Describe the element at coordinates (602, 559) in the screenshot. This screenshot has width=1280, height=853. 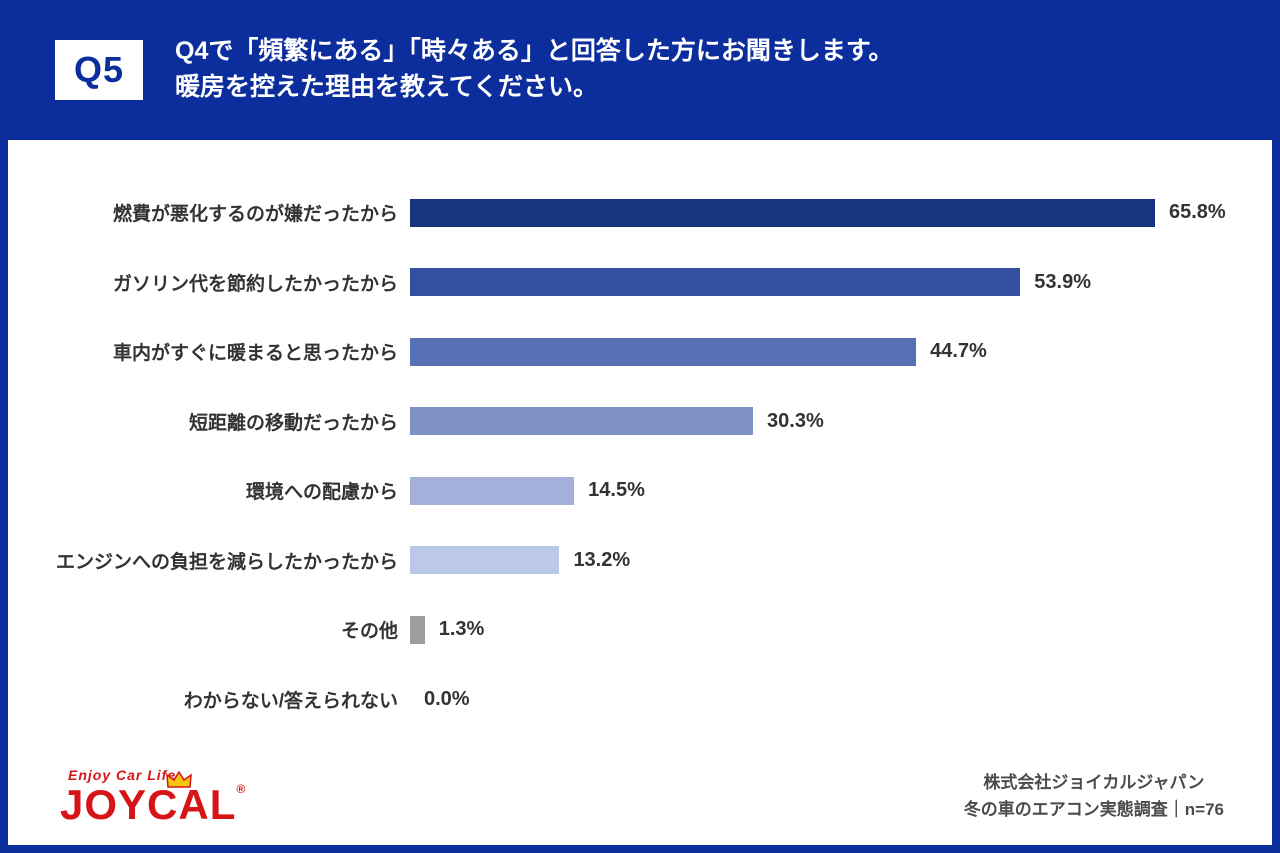
I see `bar-value: 13.2%` at that location.